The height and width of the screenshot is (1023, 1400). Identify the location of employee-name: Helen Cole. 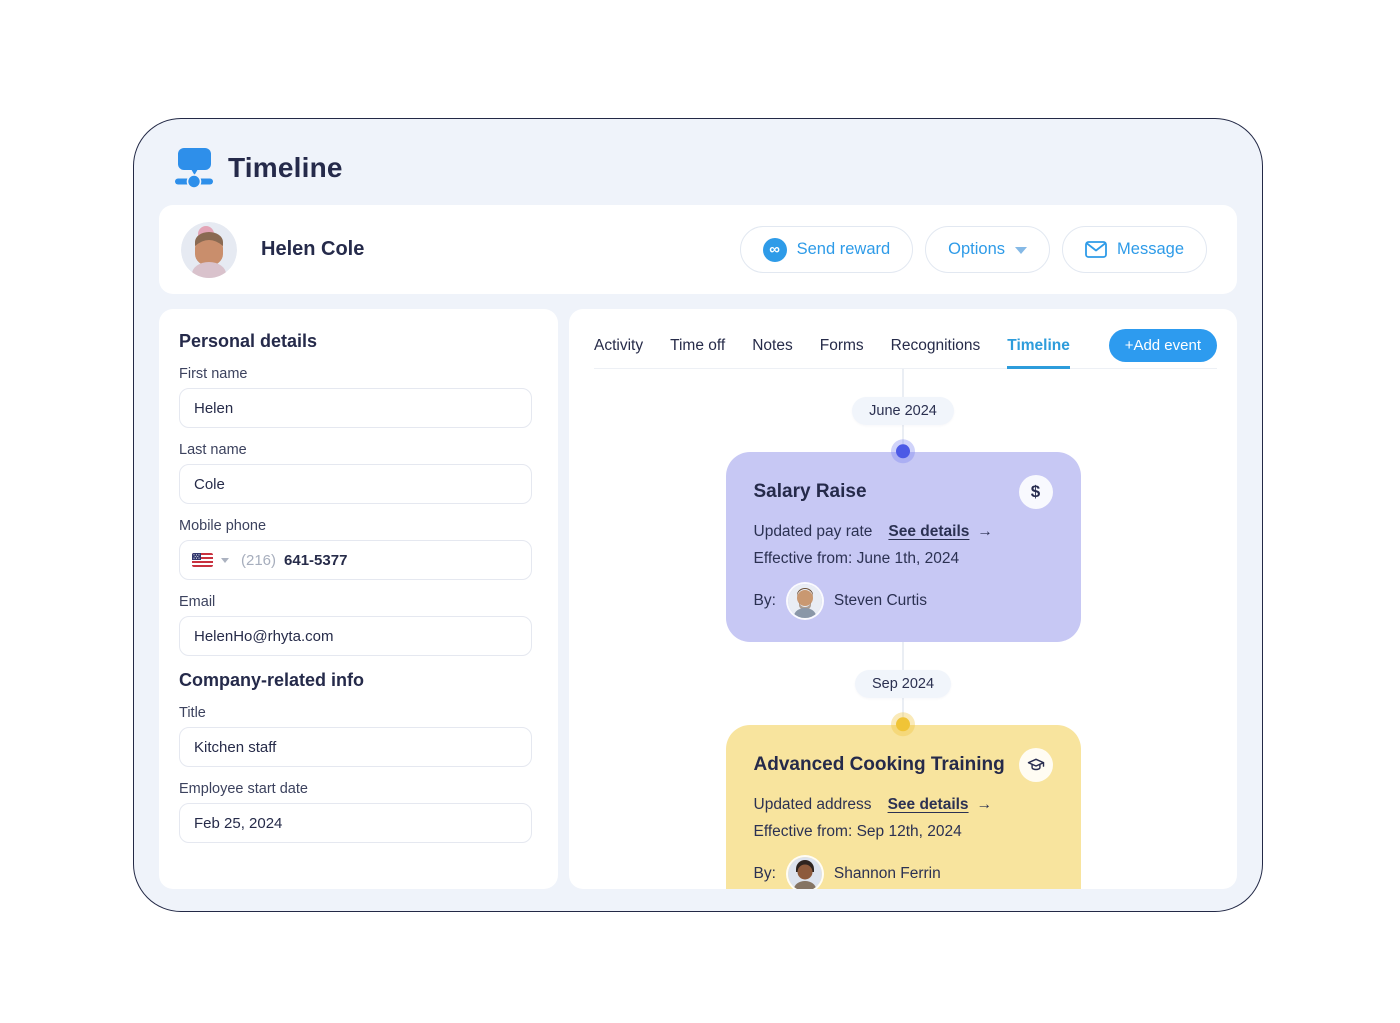
(313, 249).